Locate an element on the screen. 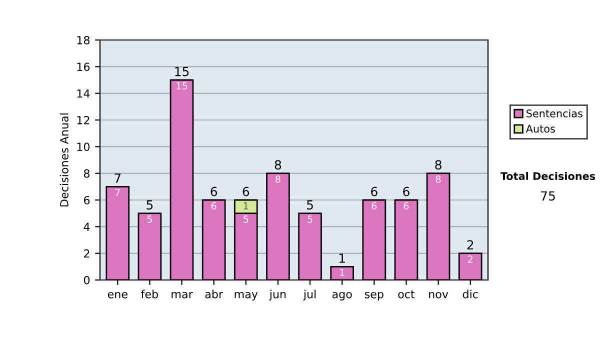 This screenshot has height=340, width=600. total-label: 15 is located at coordinates (182, 71).